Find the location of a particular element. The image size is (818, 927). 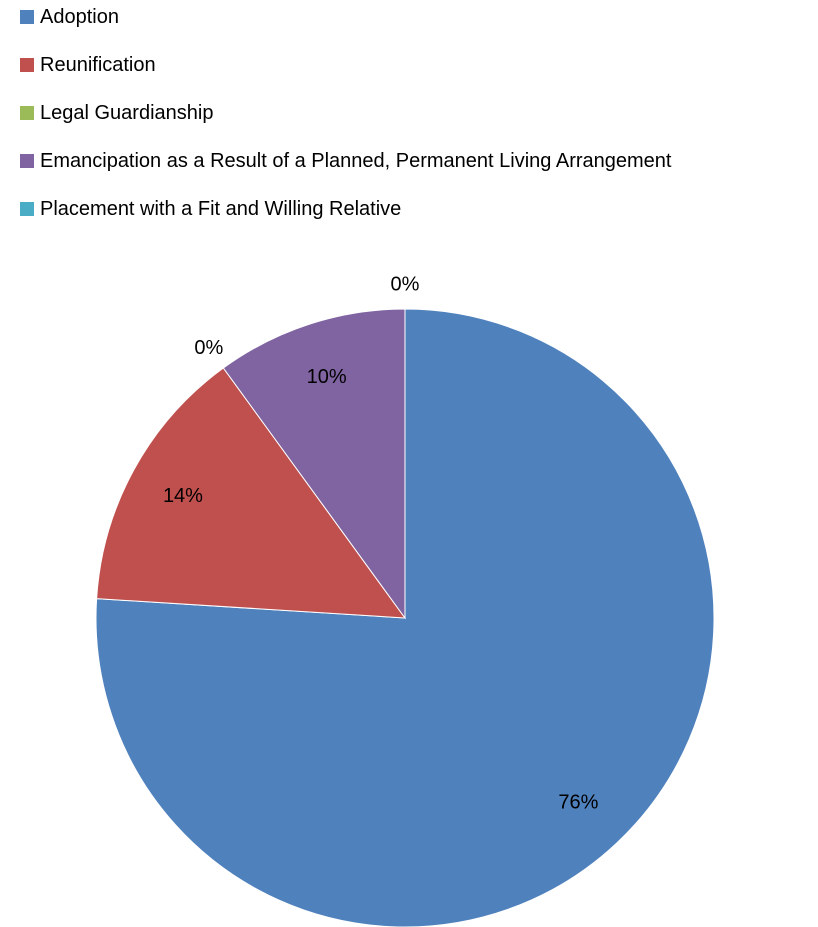

legend-swatch-placement-relative is located at coordinates (27, 209).